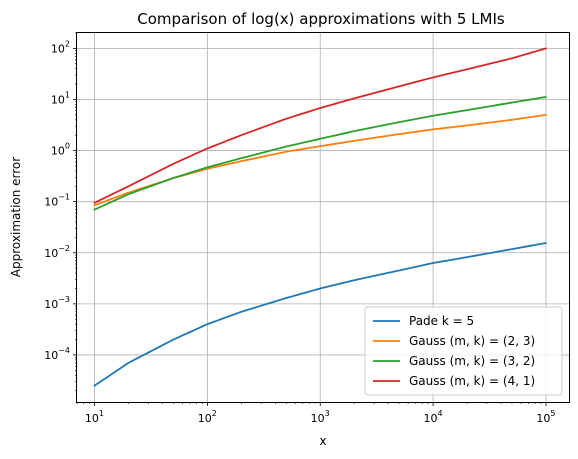 The height and width of the screenshot is (459, 578). Describe the element at coordinates (472, 381) in the screenshot. I see `legend-label: Gauss (m, k) = (4, 1)` at that location.